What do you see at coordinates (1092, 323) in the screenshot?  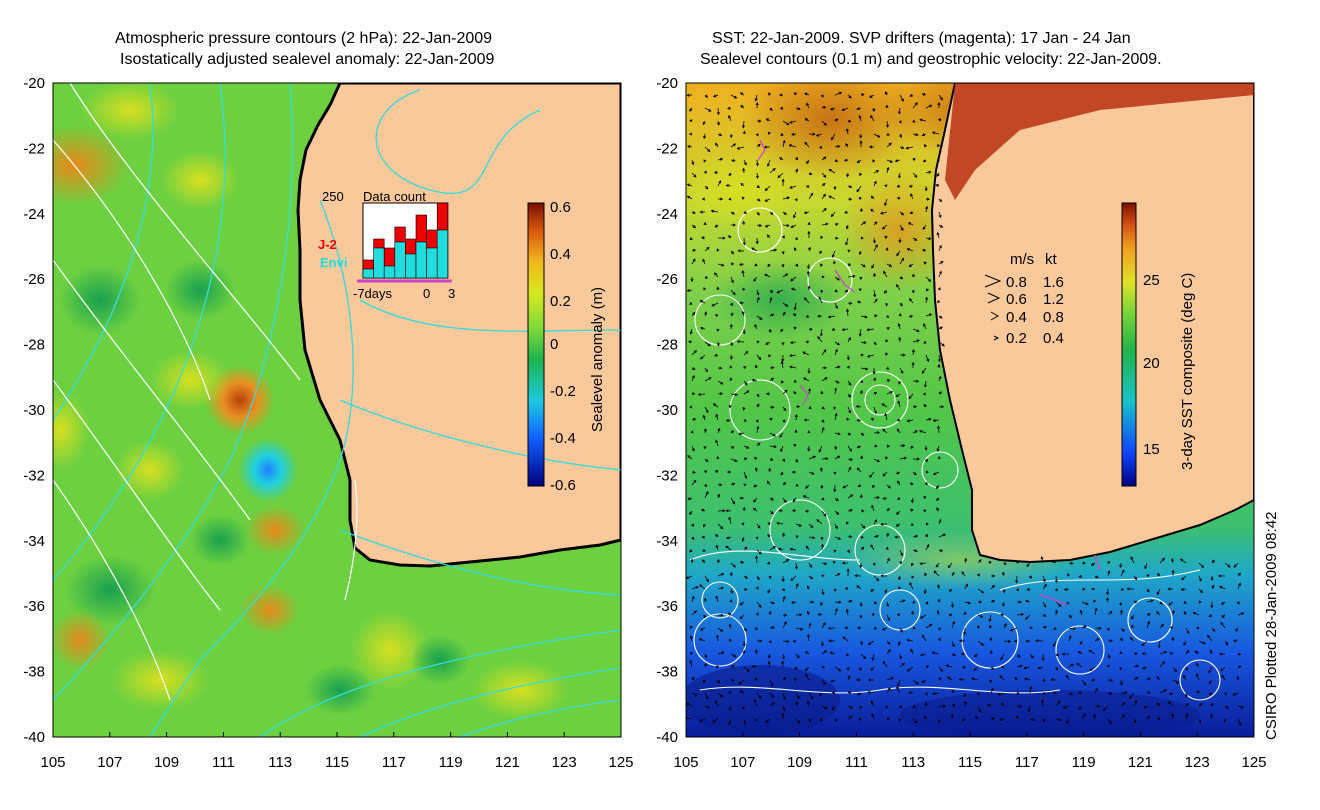 I see `australia-land-sst` at bounding box center [1092, 323].